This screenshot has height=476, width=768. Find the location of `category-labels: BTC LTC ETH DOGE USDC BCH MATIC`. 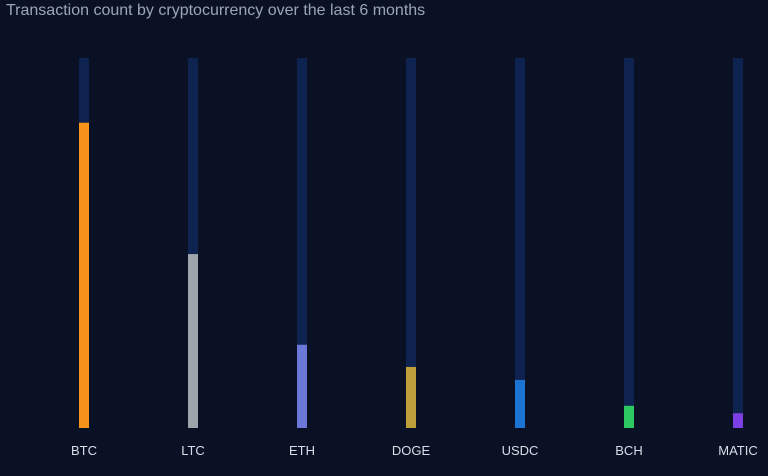

category-labels: BTC LTC ETH DOGE USDC BCH MATIC is located at coordinates (414, 450).